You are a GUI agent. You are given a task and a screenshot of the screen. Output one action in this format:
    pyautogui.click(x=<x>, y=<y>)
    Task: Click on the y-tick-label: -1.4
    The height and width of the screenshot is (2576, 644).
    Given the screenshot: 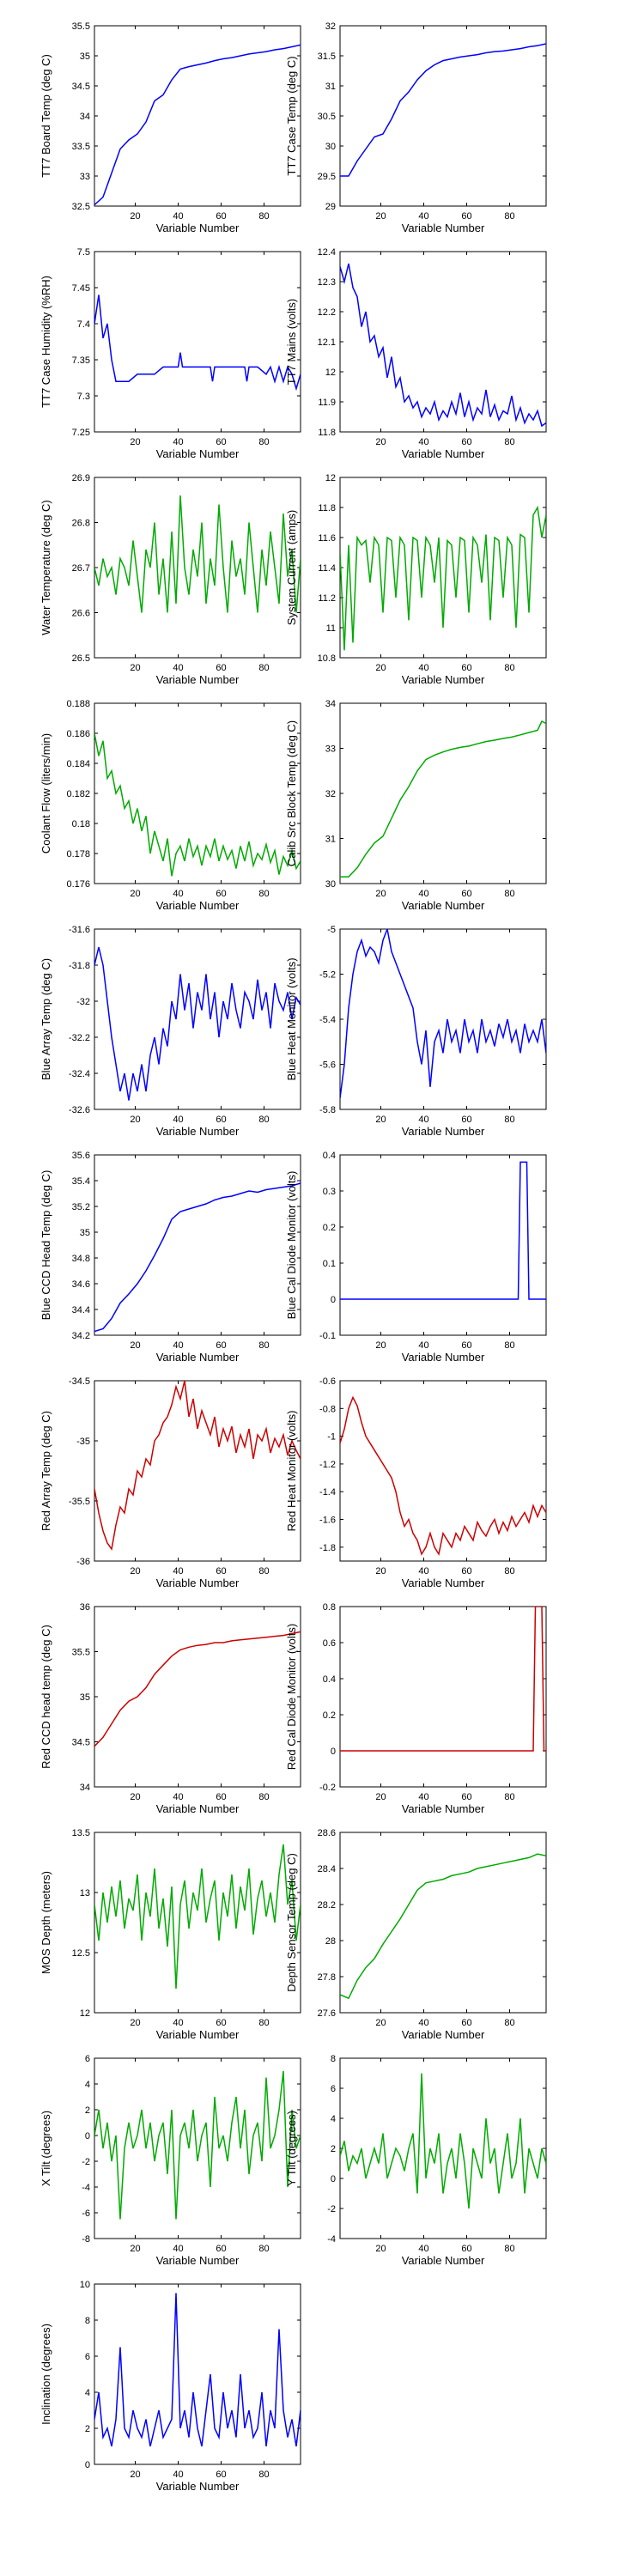 What is the action you would take?
    pyautogui.click(x=327, y=1492)
    